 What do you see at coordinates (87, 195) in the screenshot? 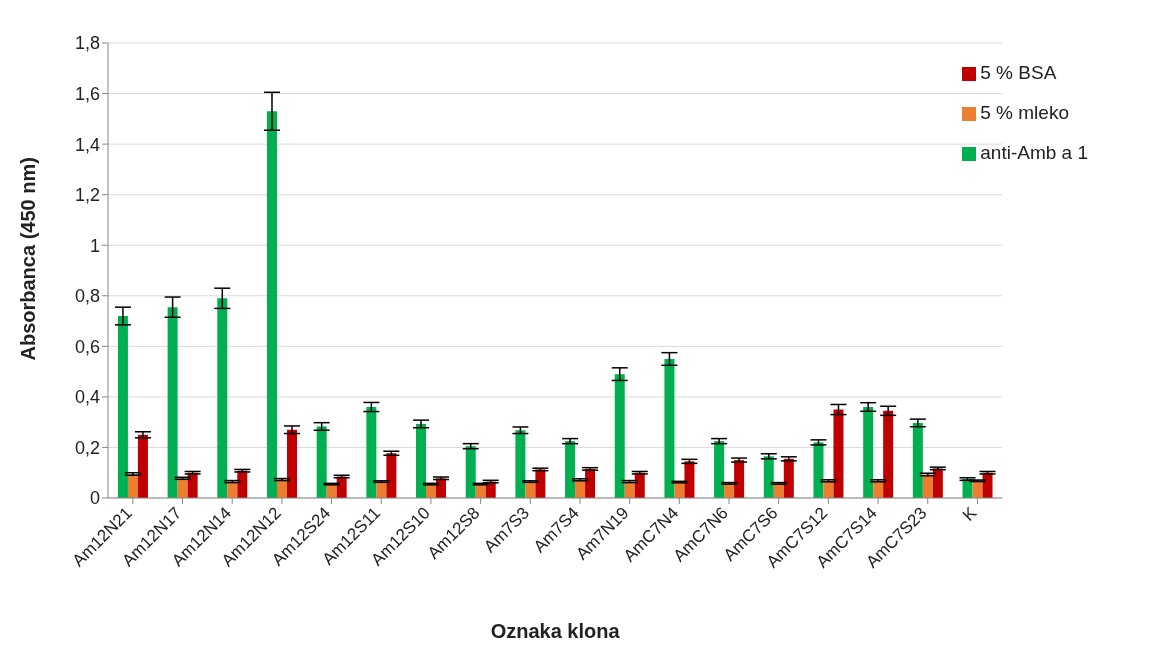
I see `y-tick-label: 1,2` at bounding box center [87, 195].